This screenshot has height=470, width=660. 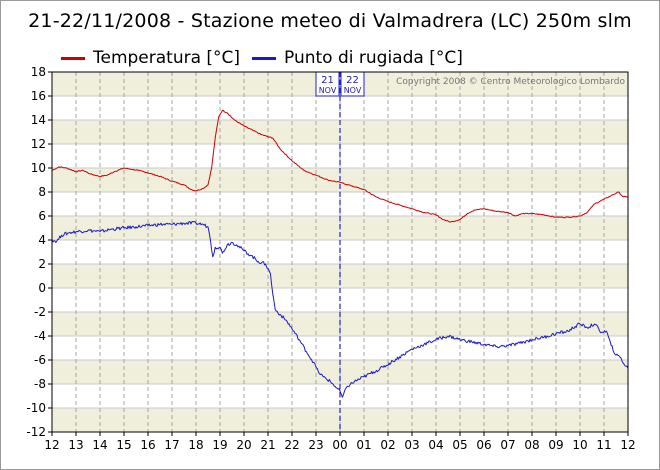 What do you see at coordinates (327, 80) in the screenshot?
I see `date-badge-day: 21` at bounding box center [327, 80].